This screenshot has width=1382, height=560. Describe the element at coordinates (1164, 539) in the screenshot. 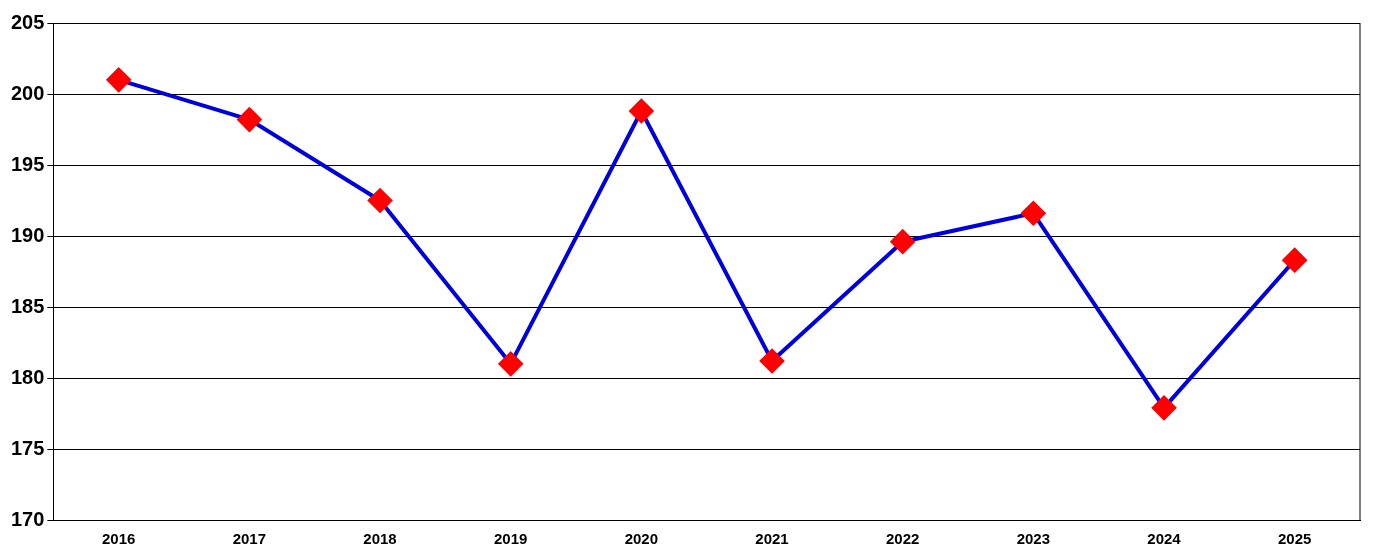

I see `x-tick-label: 2024` at that location.